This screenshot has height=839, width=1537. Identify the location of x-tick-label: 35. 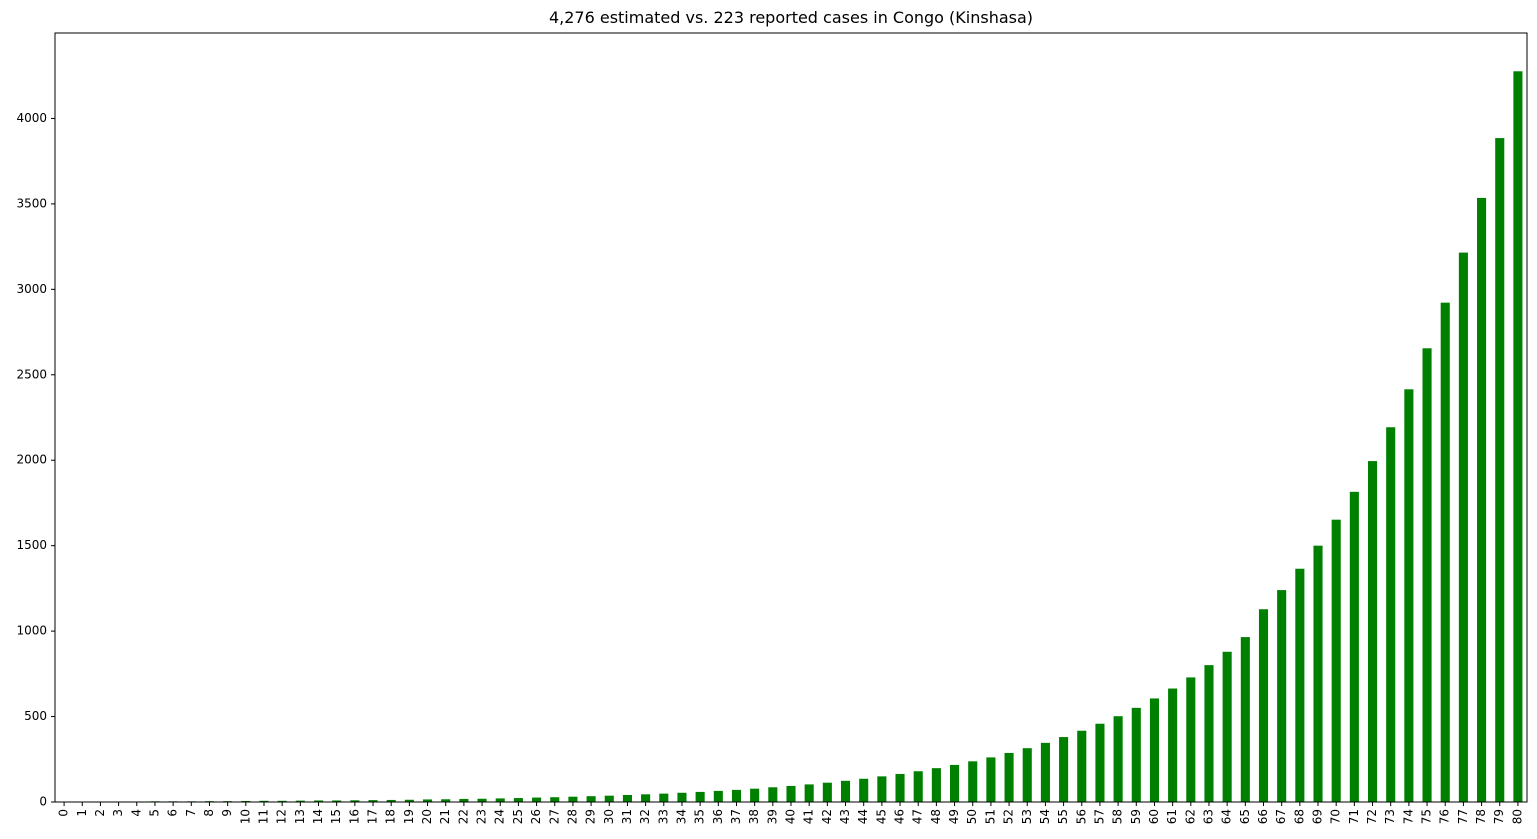
(700, 816).